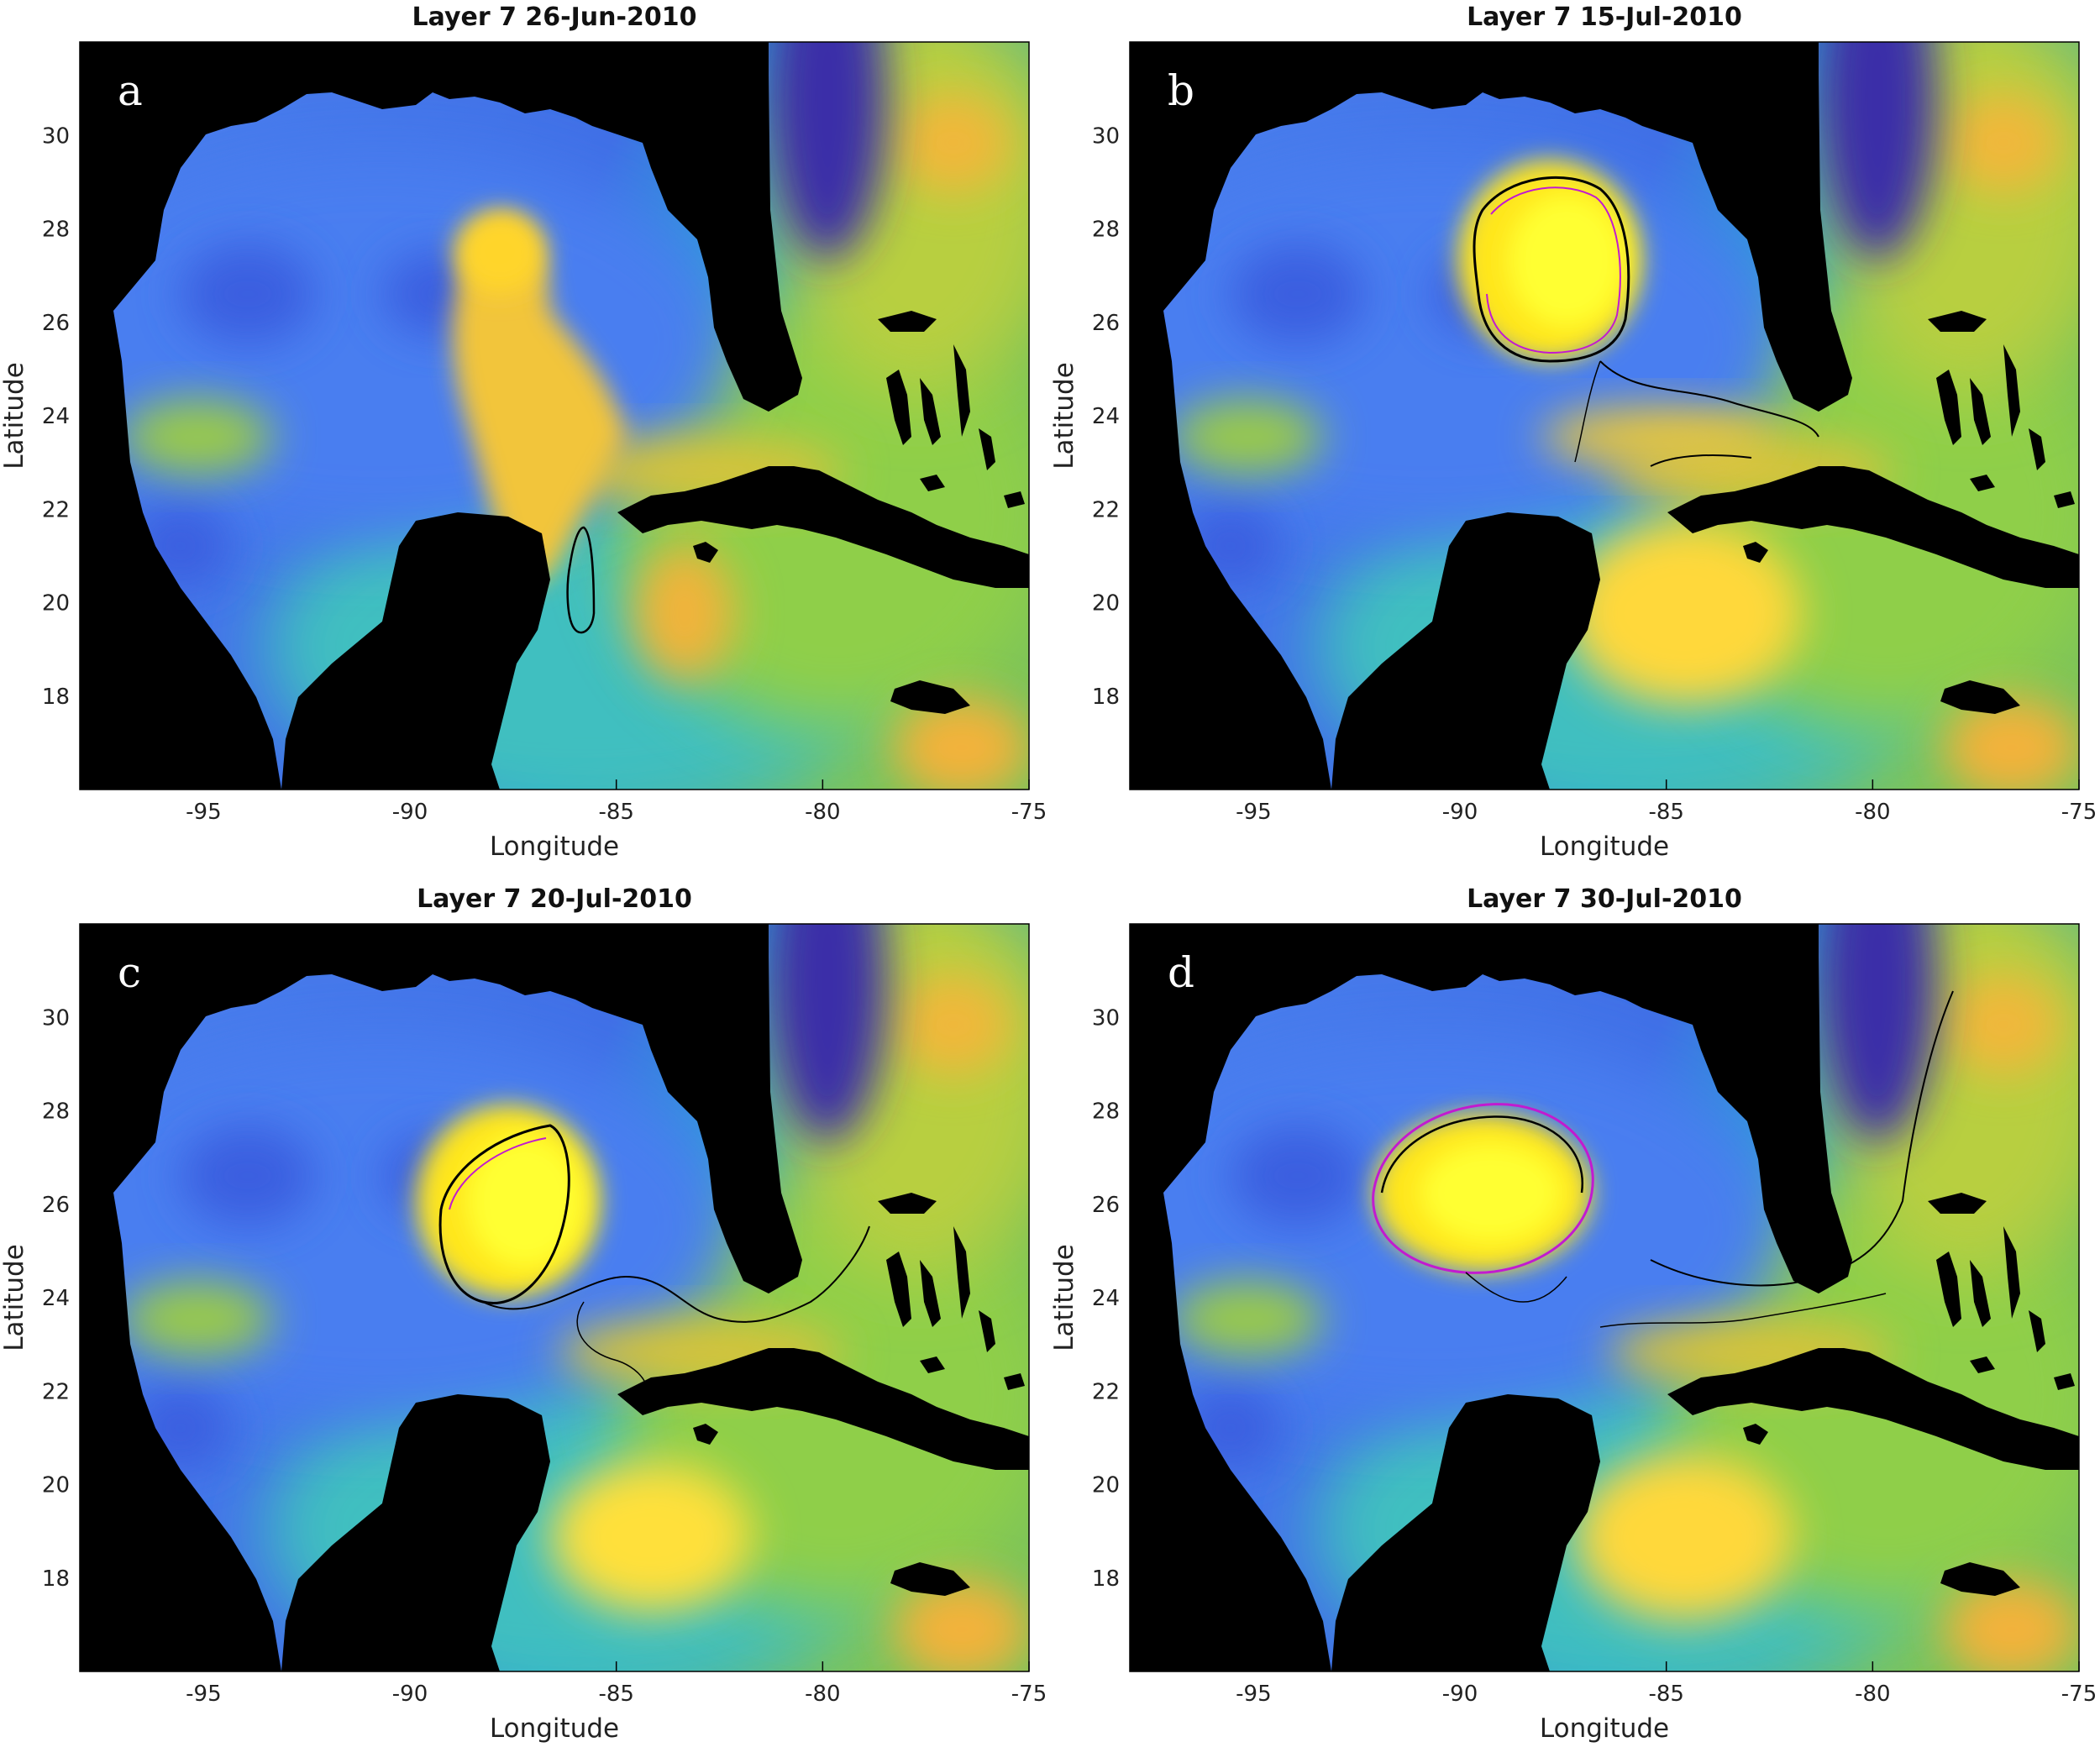  I want to click on panel-b-title: Layer 7 15-Jul-2010, so click(1604, 17).